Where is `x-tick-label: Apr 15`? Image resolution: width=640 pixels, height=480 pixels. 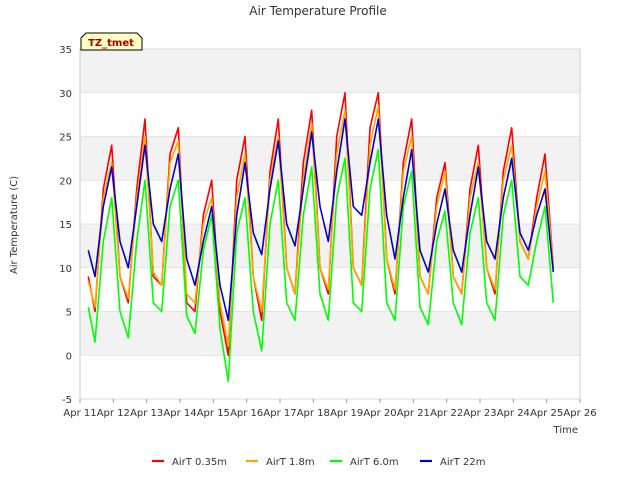 x-tick-label: Apr 15 is located at coordinates (213, 413).